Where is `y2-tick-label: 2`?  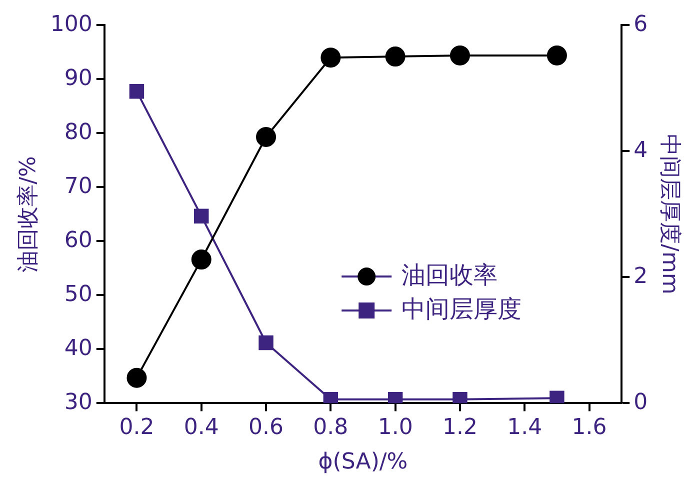
y2-tick-label: 2 is located at coordinates (641, 276).